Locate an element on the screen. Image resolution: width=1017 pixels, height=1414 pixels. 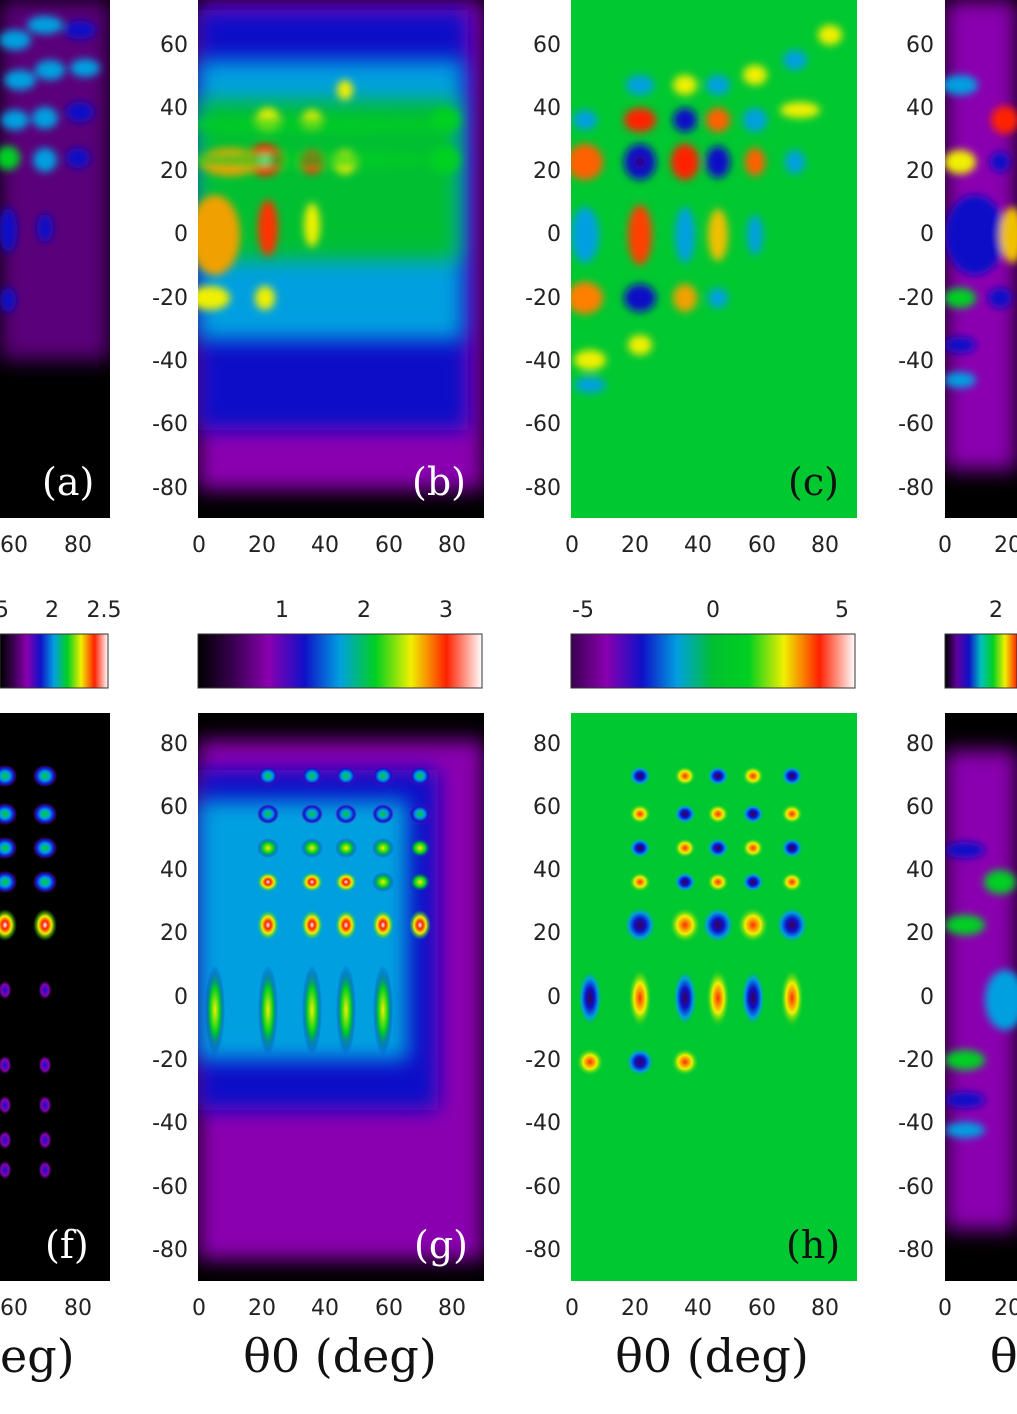
panel-label: (g) is located at coordinates (441, 1245).